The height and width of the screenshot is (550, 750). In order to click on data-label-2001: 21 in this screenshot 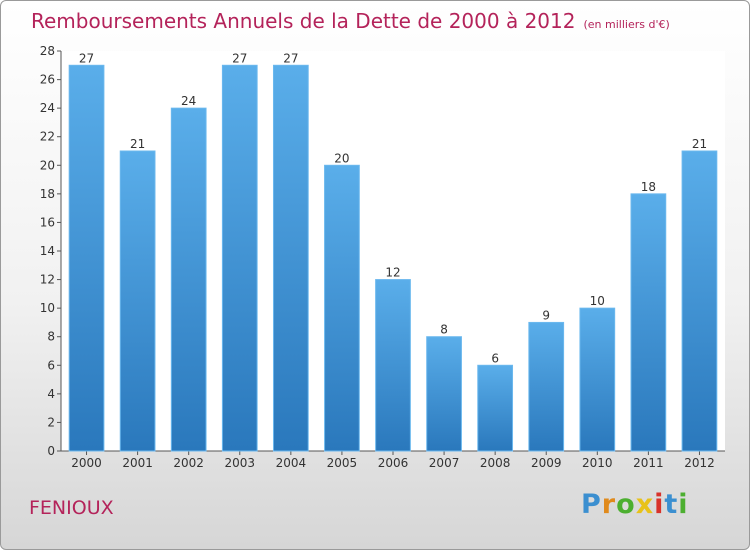, I will do `click(137, 144)`.